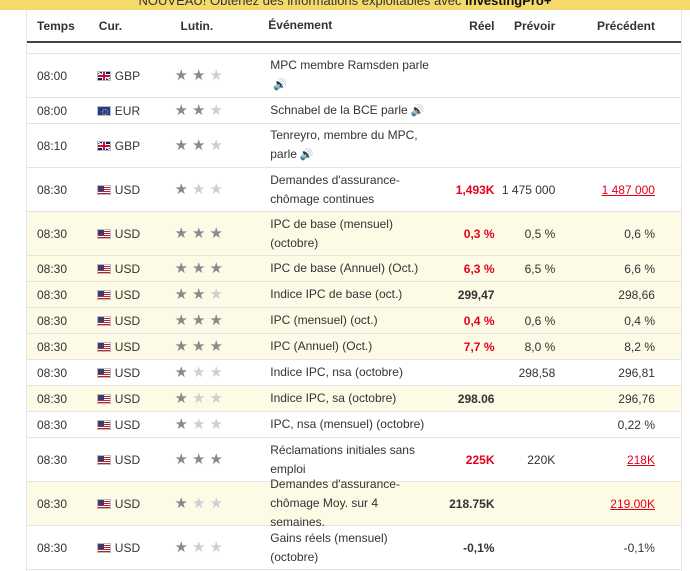  What do you see at coordinates (540, 233) in the screenshot?
I see `forecast-value: 0,5 %` at bounding box center [540, 233].